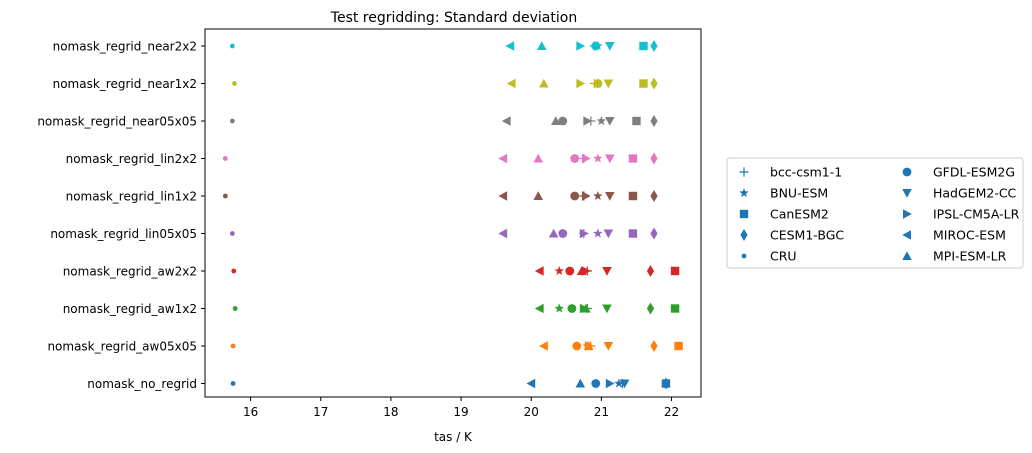  Describe the element at coordinates (453, 437) in the screenshot. I see `x-axis-label: tas / K` at that location.